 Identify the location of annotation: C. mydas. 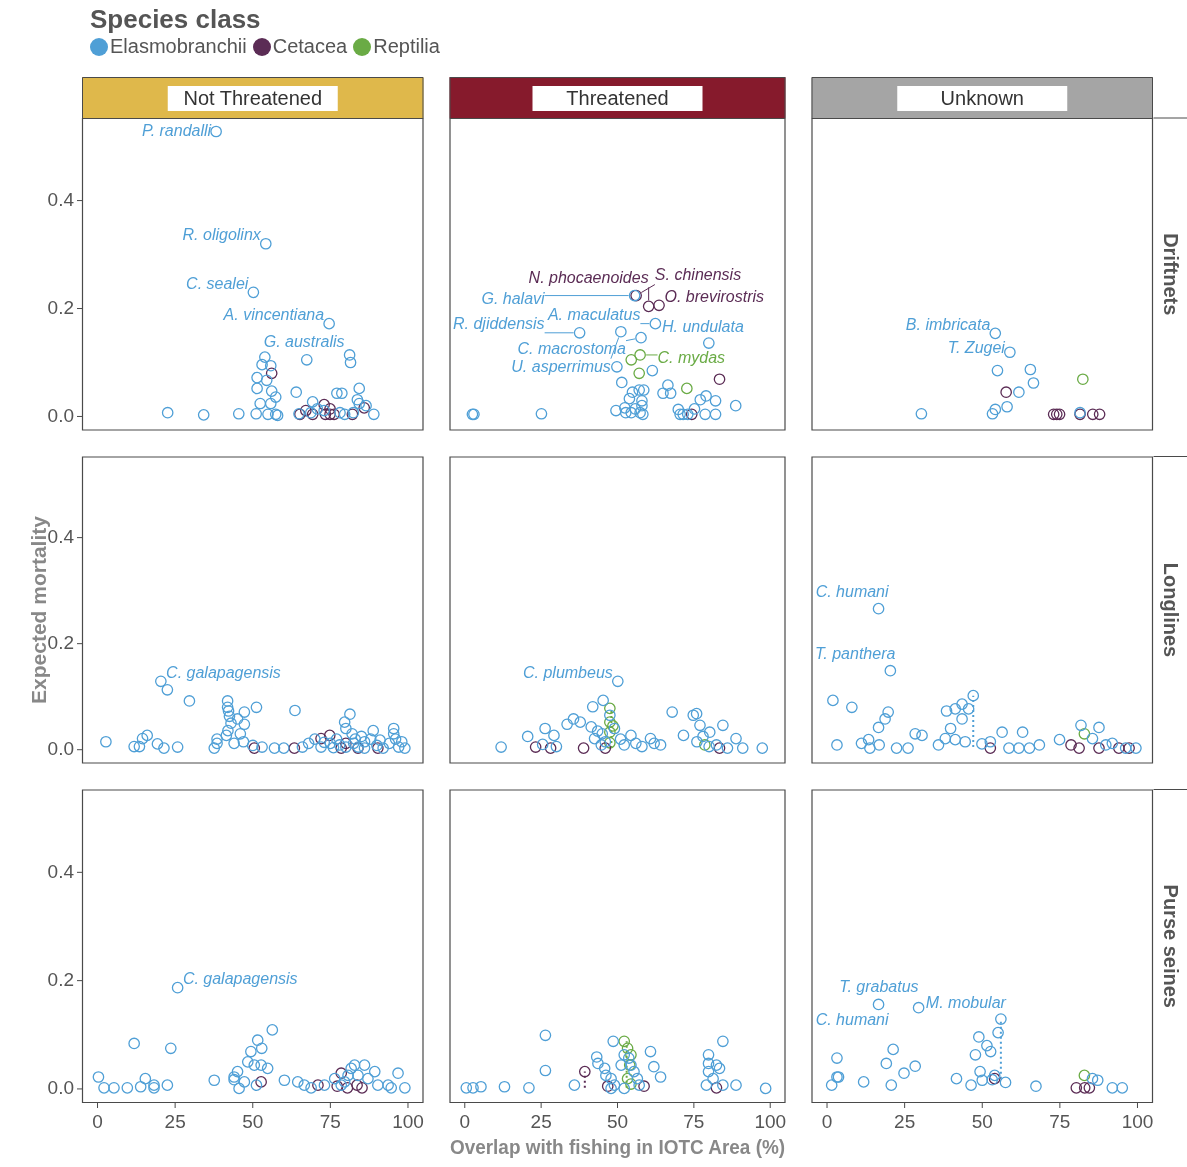
(691, 358).